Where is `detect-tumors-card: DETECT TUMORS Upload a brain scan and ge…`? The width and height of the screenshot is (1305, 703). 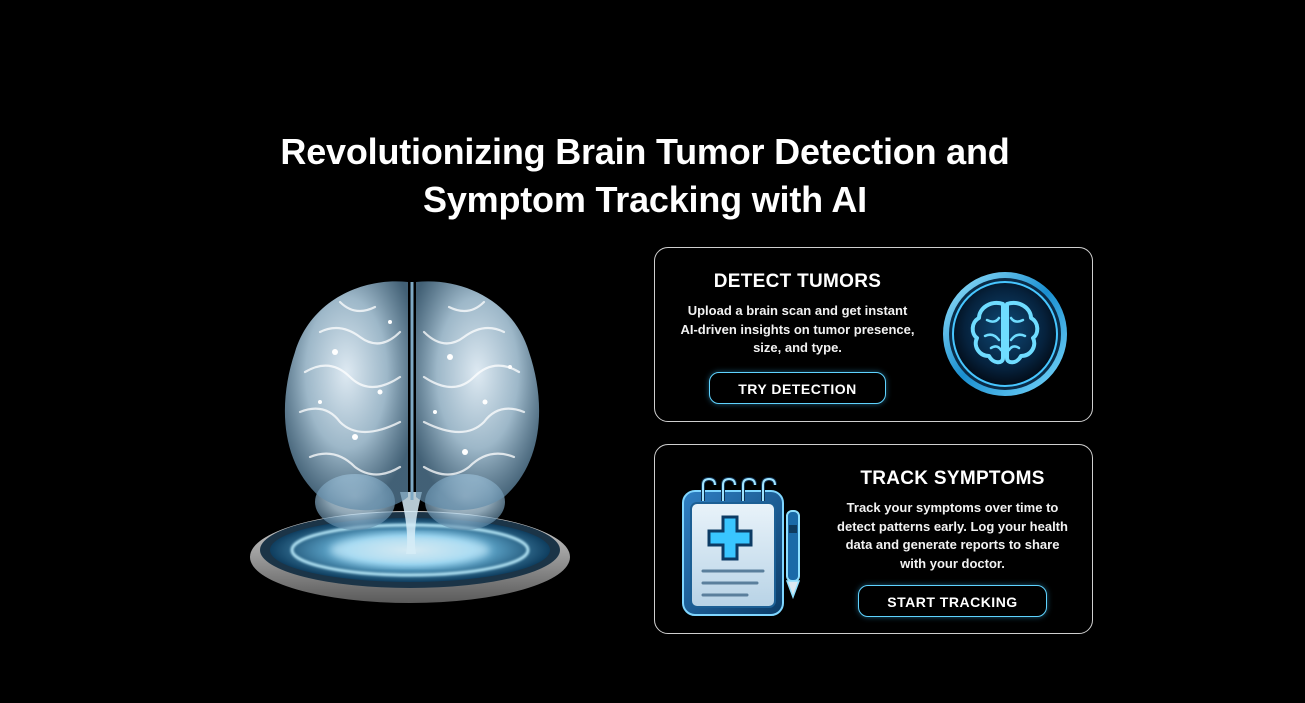 detect-tumors-card: DETECT TUMORS Upload a brain scan and ge… is located at coordinates (873, 334).